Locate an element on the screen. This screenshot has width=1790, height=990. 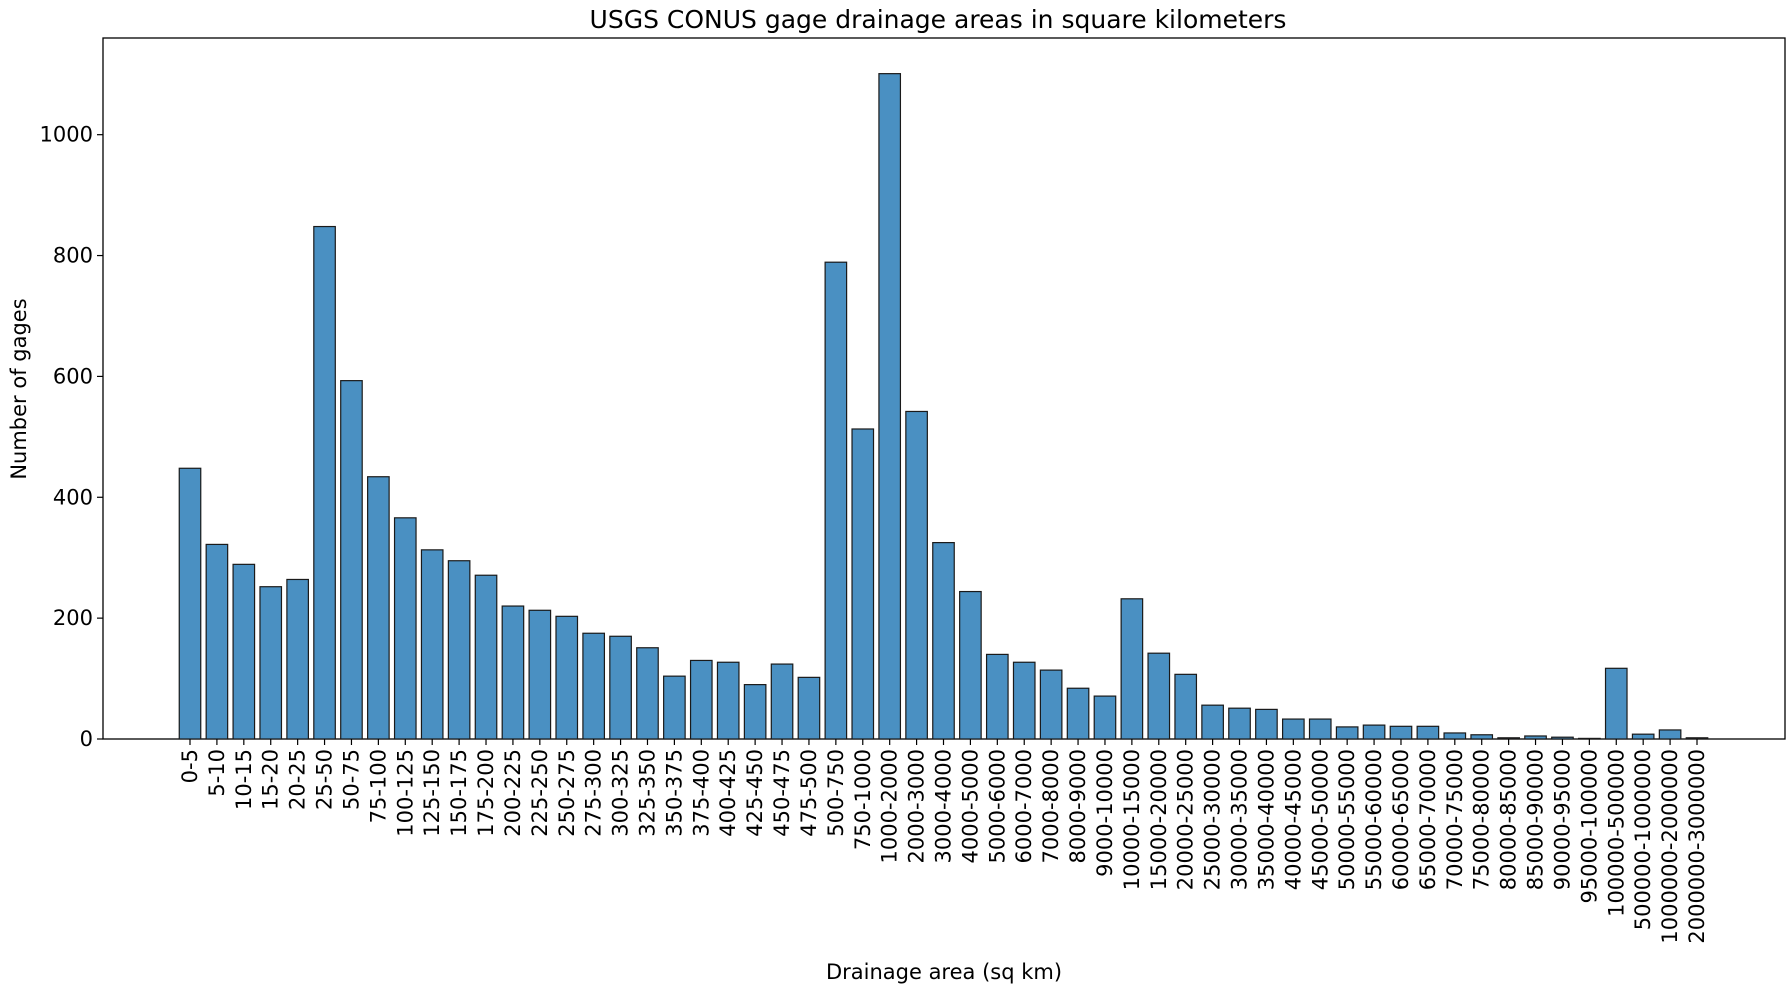
x-tick-label: 25000-30000 is located at coordinates (1213, 819).